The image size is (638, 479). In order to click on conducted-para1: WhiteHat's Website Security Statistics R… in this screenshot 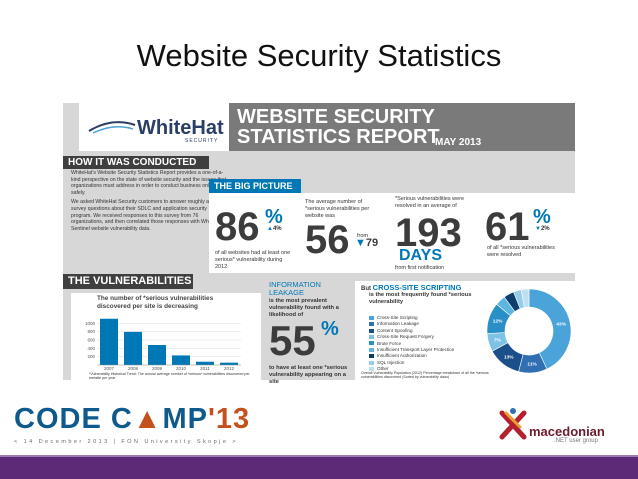, I will do `click(149, 183)`.